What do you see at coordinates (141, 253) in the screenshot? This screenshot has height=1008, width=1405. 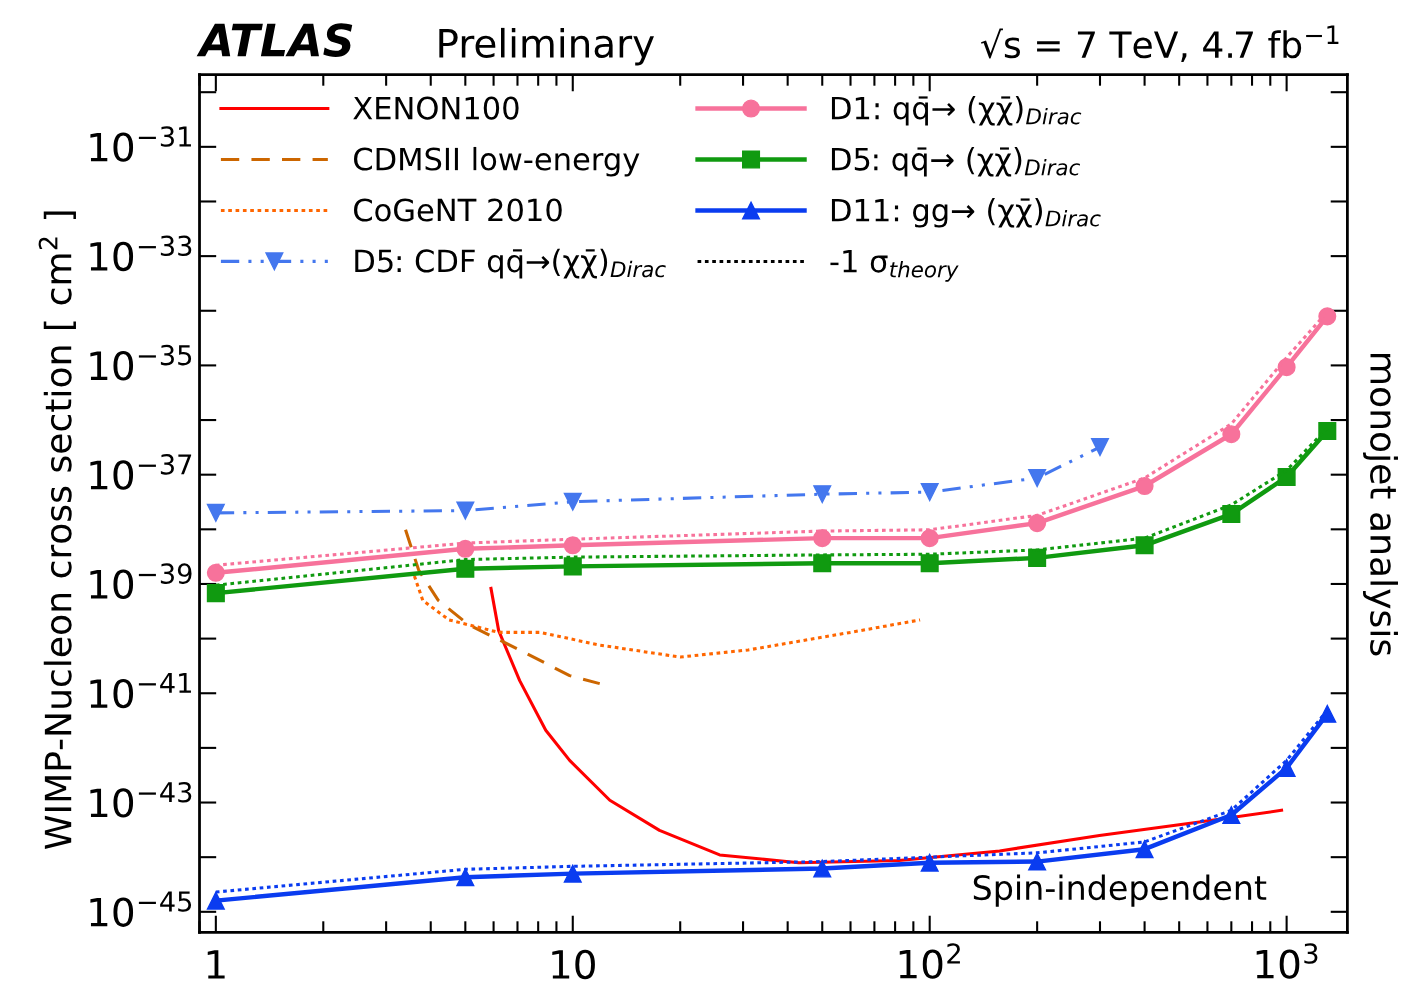 I see `y-tick-label: 10$^{−33}$` at bounding box center [141, 253].